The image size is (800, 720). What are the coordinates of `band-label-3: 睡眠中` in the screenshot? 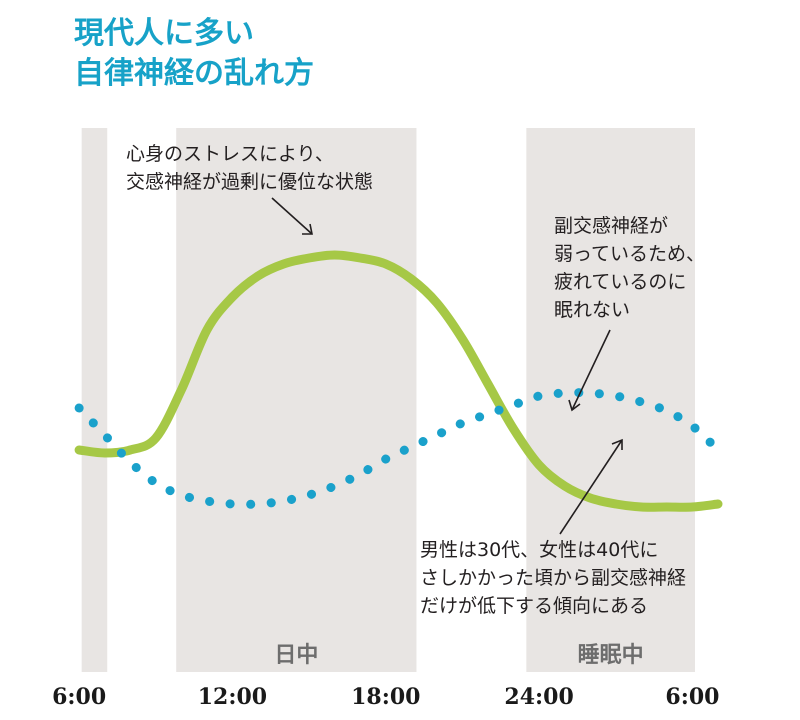 It's located at (611, 655).